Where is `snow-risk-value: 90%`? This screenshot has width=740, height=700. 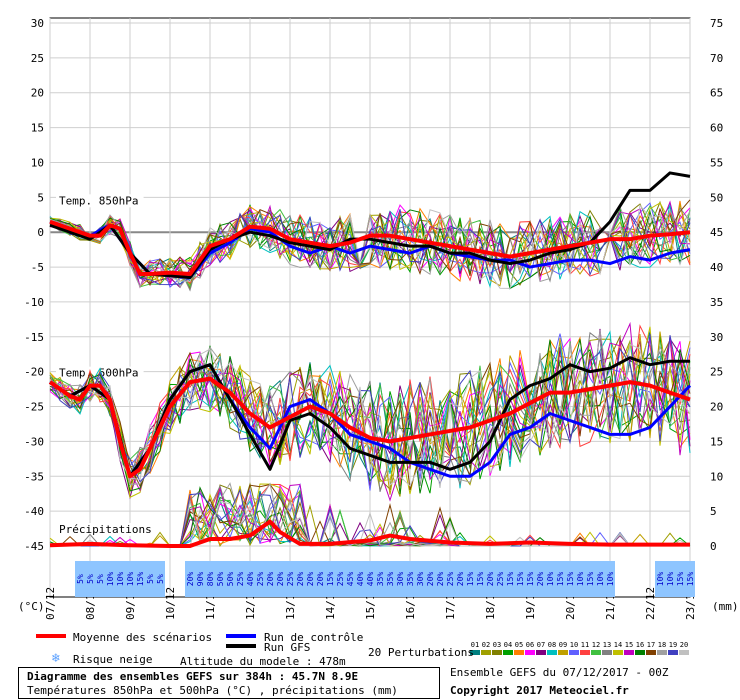 snow-risk-value: 90% is located at coordinates (200, 579).